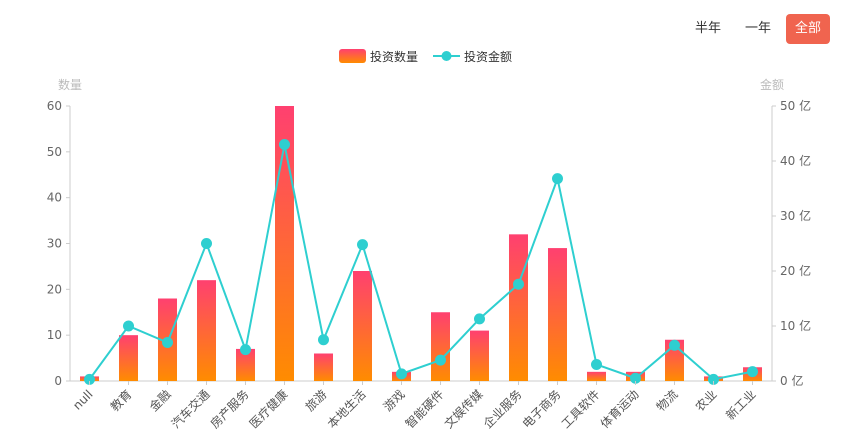 Image resolution: width=864 pixels, height=431 pixels. Describe the element at coordinates (229, 409) in the screenshot. I see `x-axis-label: 房产服务` at that location.